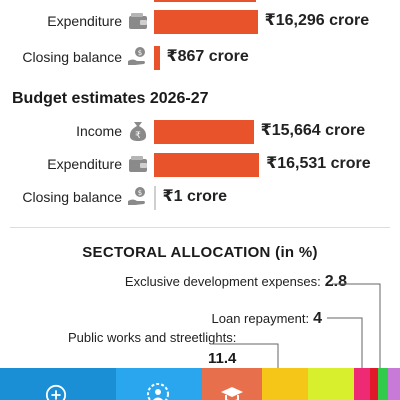  What do you see at coordinates (158, 391) in the screenshot?
I see `person-gear-icon` at bounding box center [158, 391].